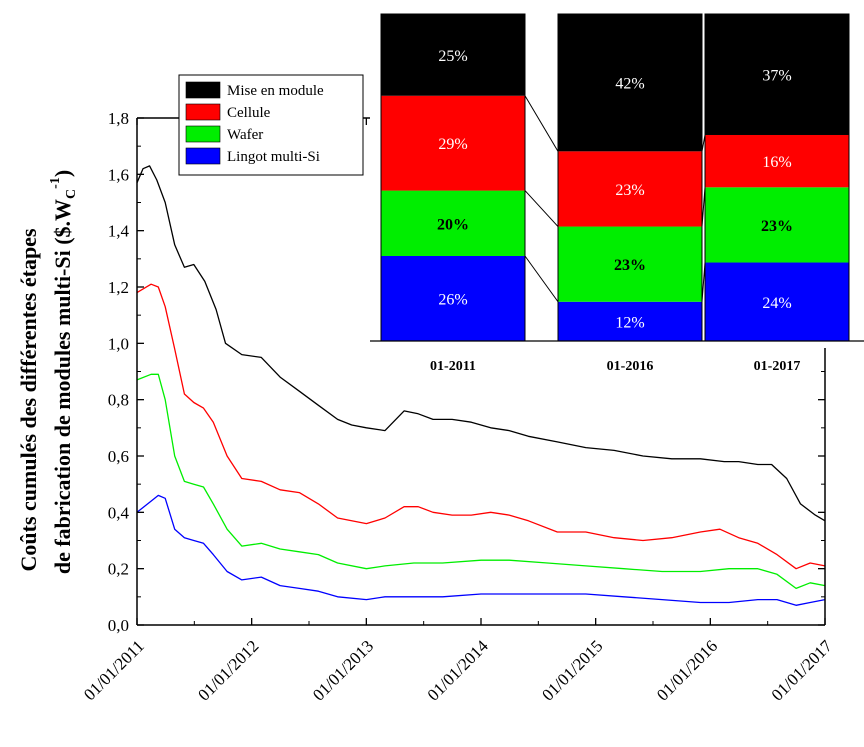 This screenshot has height=747, width=864. What do you see at coordinates (343, 670) in the screenshot?
I see `x-tick-label: 01/01/2013` at bounding box center [343, 670].